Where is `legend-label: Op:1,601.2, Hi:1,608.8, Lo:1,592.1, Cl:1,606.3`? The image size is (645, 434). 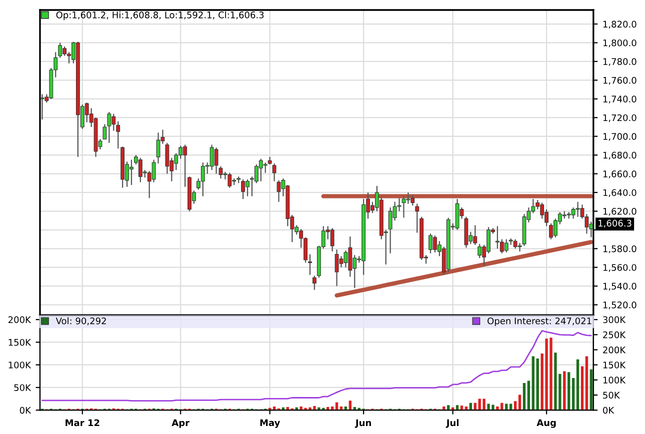
legend-label: Op:1,601.2, Hi:1,608.8, Lo:1,592.1, Cl:1,606.3 is located at coordinates (160, 15).